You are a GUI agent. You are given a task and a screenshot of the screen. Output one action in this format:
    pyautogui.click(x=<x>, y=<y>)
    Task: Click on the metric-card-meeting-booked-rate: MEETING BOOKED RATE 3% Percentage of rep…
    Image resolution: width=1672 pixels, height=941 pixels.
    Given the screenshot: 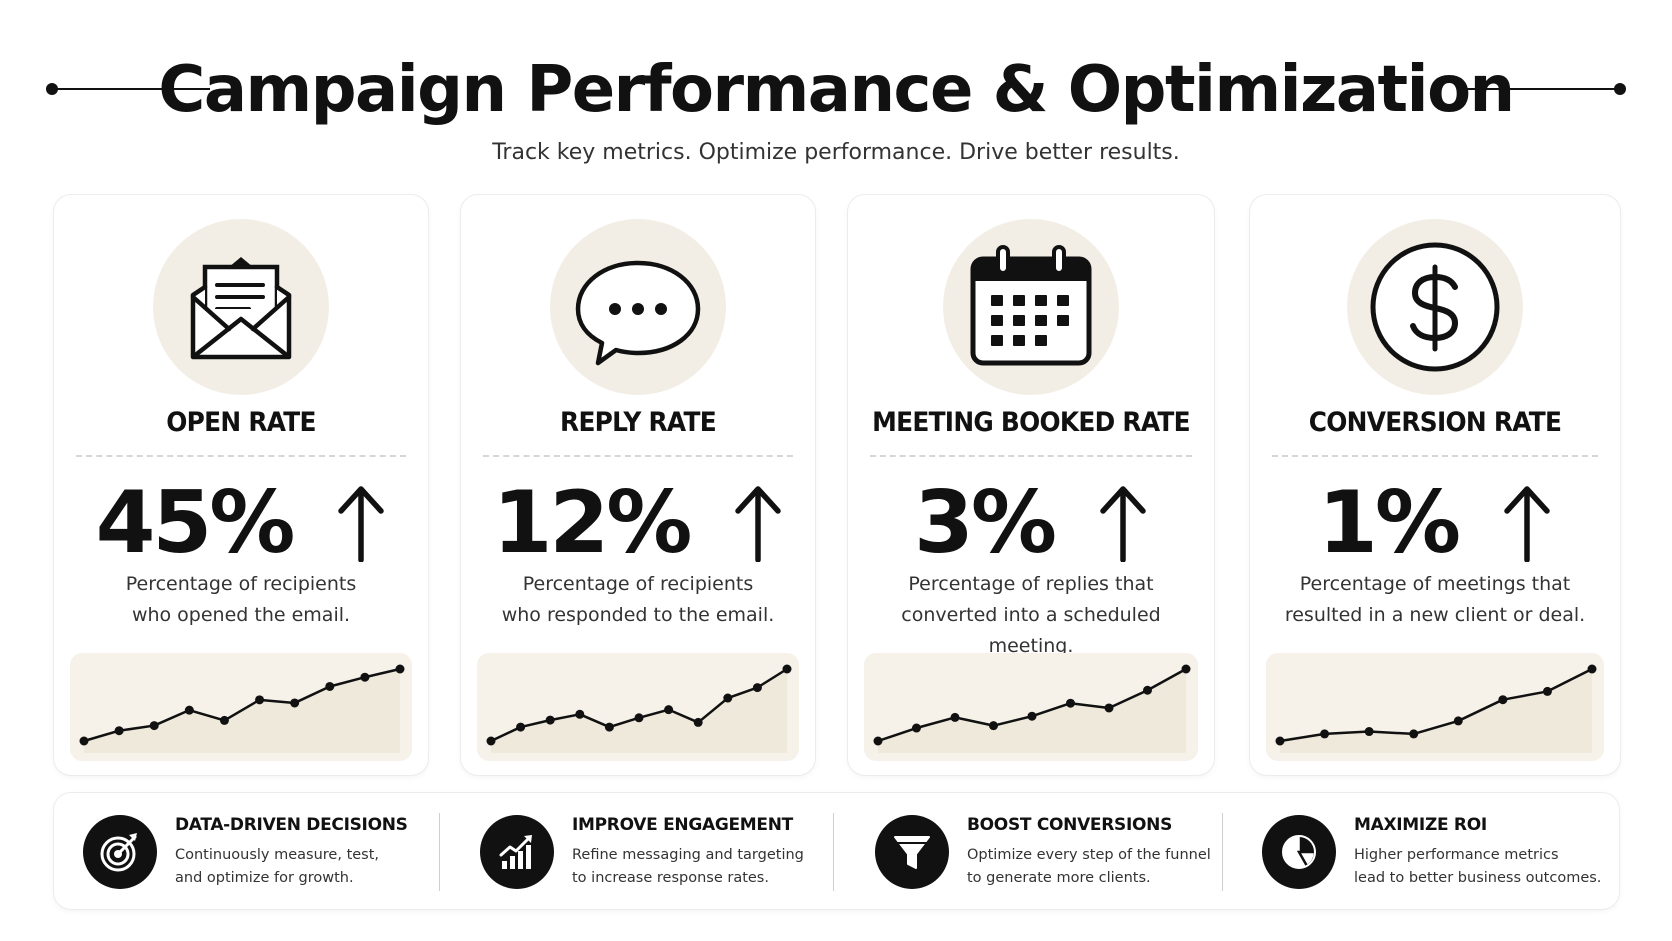 What is the action you would take?
    pyautogui.click(x=1031, y=485)
    